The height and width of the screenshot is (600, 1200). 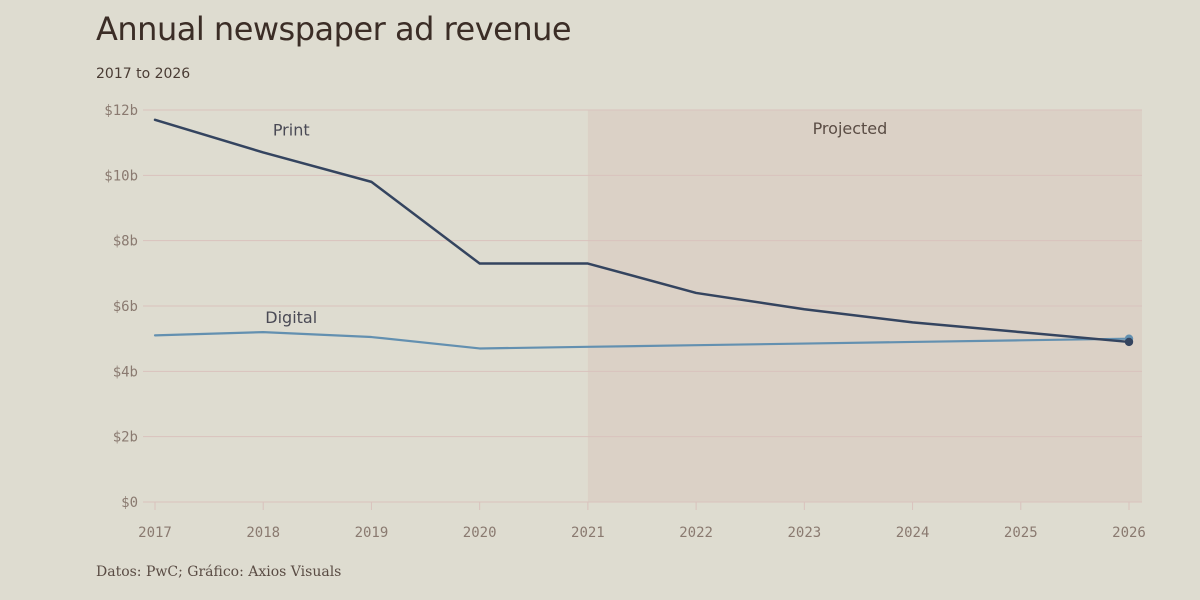 I want to click on y-tick-label: $2b, so click(x=125, y=438).